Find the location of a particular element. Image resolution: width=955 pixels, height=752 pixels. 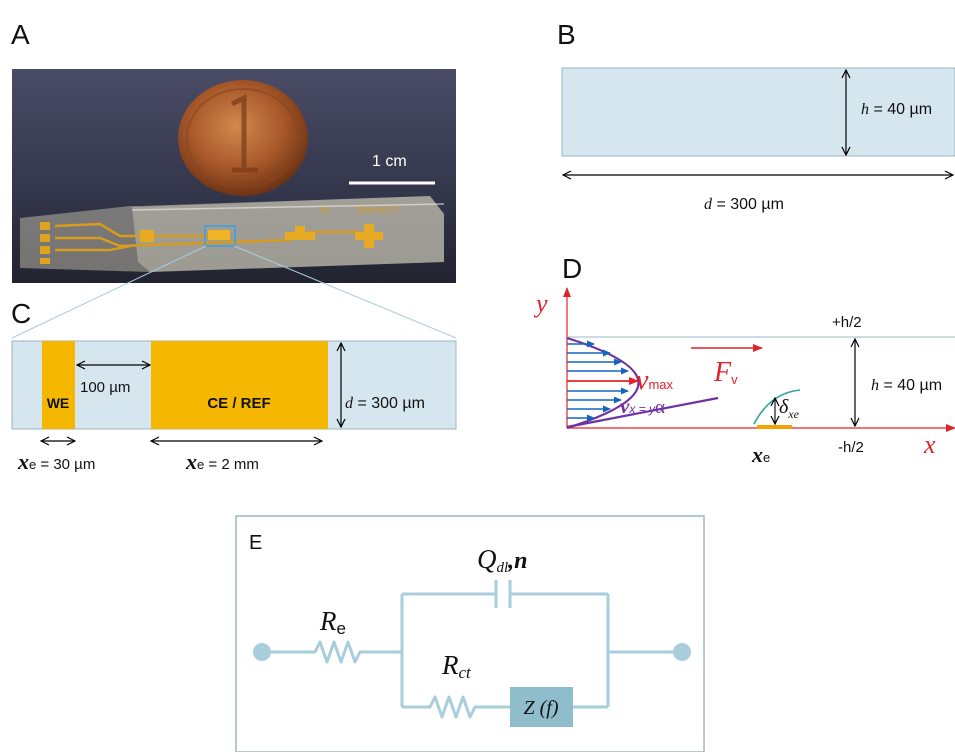

panel-c-width-var: d is located at coordinates (349, 403).